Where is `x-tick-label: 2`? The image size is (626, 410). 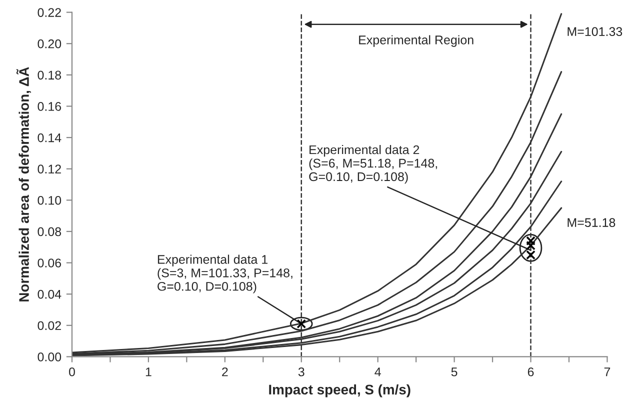 x-tick-label: 2 is located at coordinates (225, 371).